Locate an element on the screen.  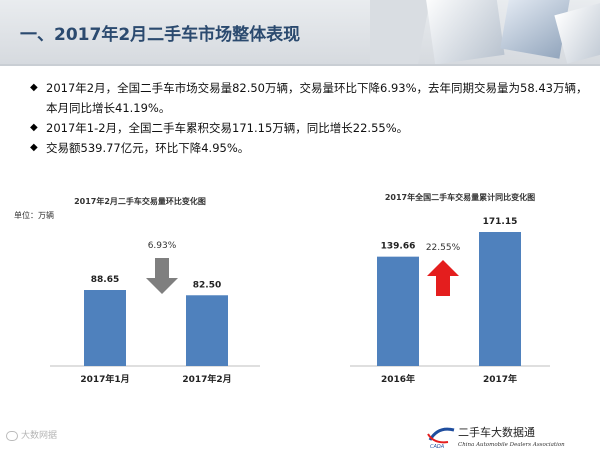
svg-text:China Automobile Dealers Assoc: China Automobile Dealers Association is located at coordinates (511, 445).